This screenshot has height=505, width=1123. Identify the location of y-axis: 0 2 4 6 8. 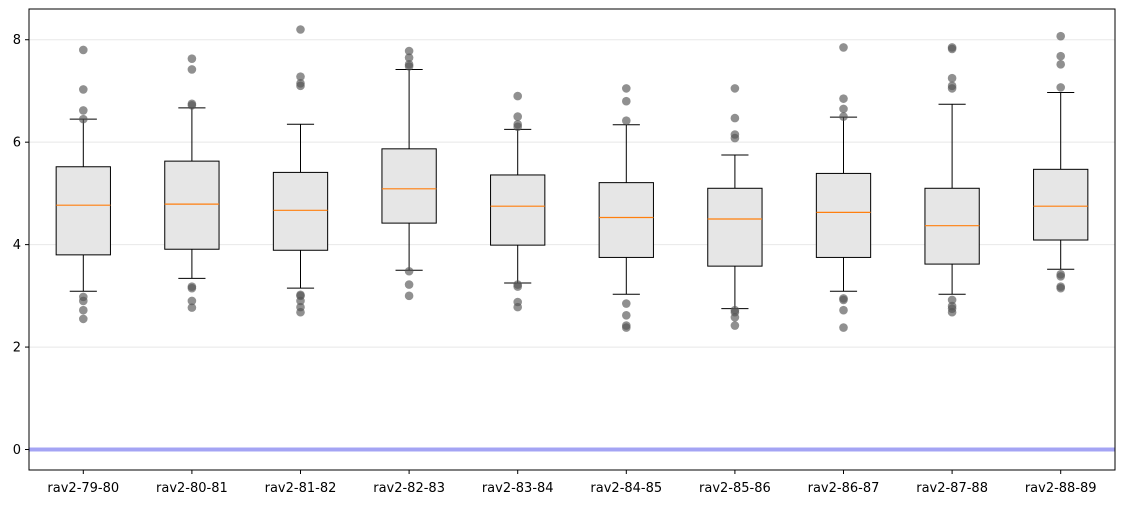
(21, 245).